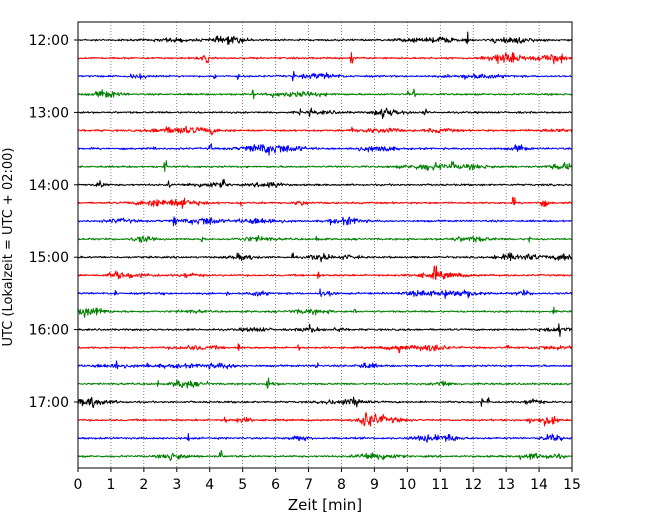 This screenshot has width=650, height=520. I want to click on x-tick-label: 2, so click(143, 485).